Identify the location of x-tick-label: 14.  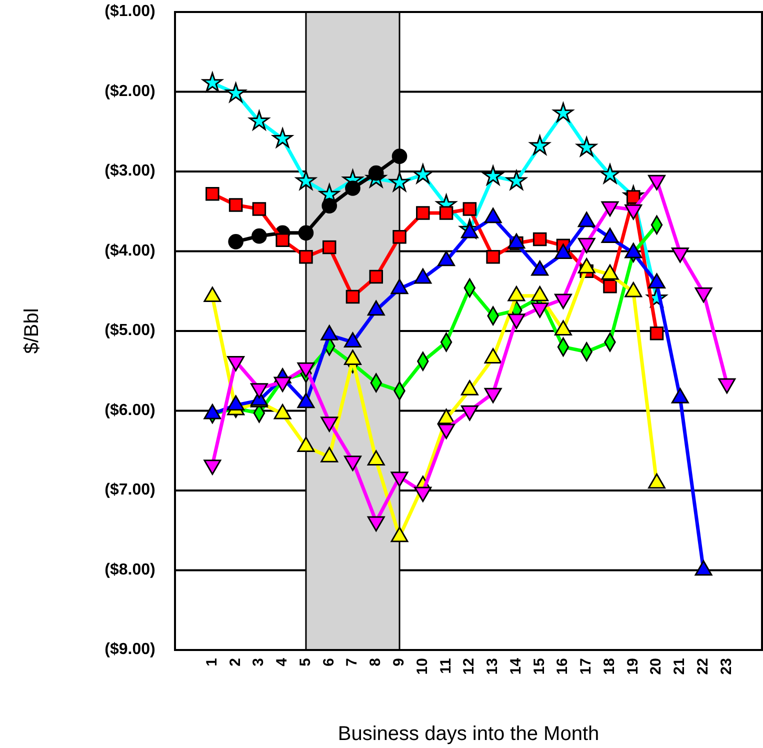
(515, 666).